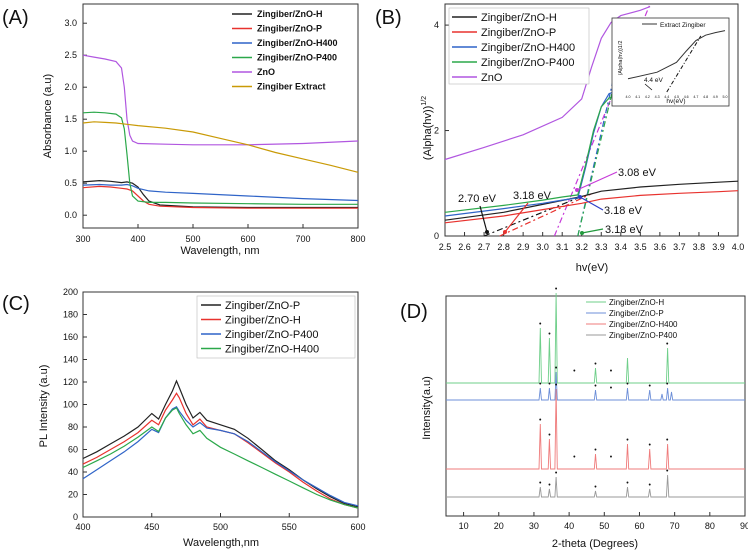 The width and height of the screenshot is (748, 553). I want to click on panel-d-ylabel: Intensity(a.u), so click(427, 408).